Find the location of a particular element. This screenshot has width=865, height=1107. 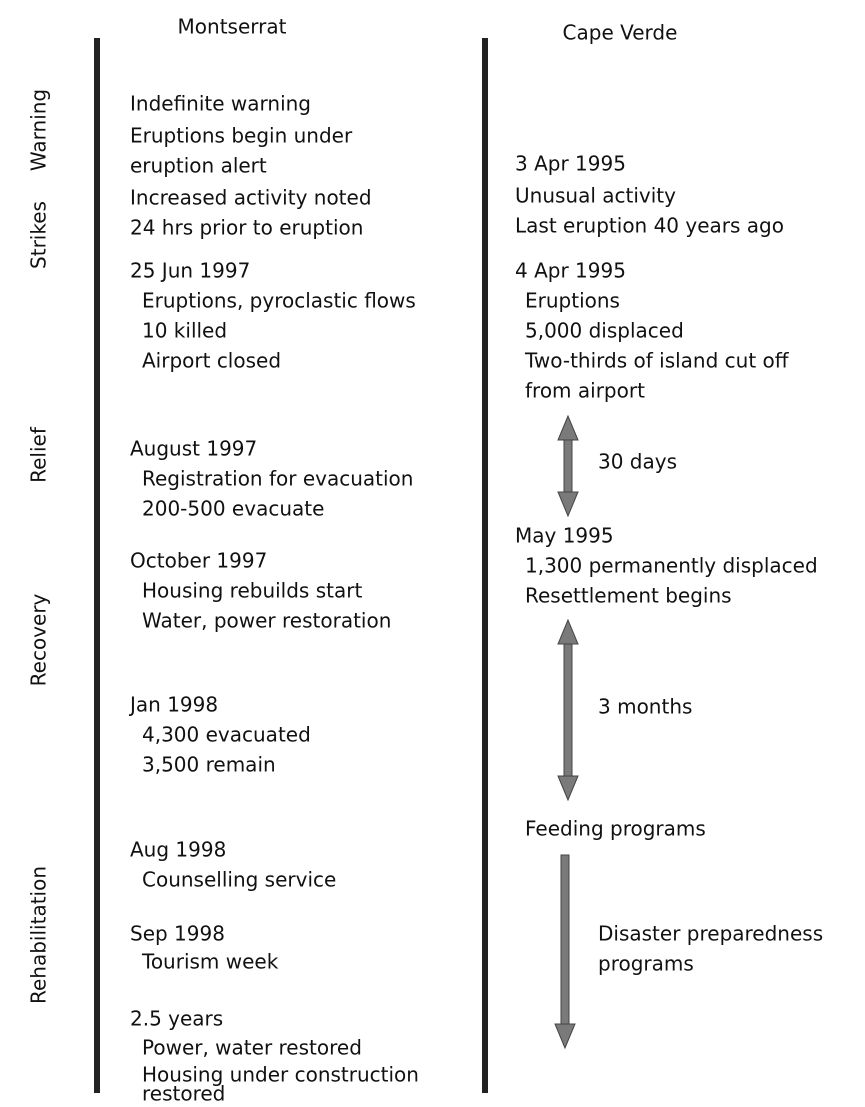

event-date: 4 Apr 1995 is located at coordinates (570, 271).